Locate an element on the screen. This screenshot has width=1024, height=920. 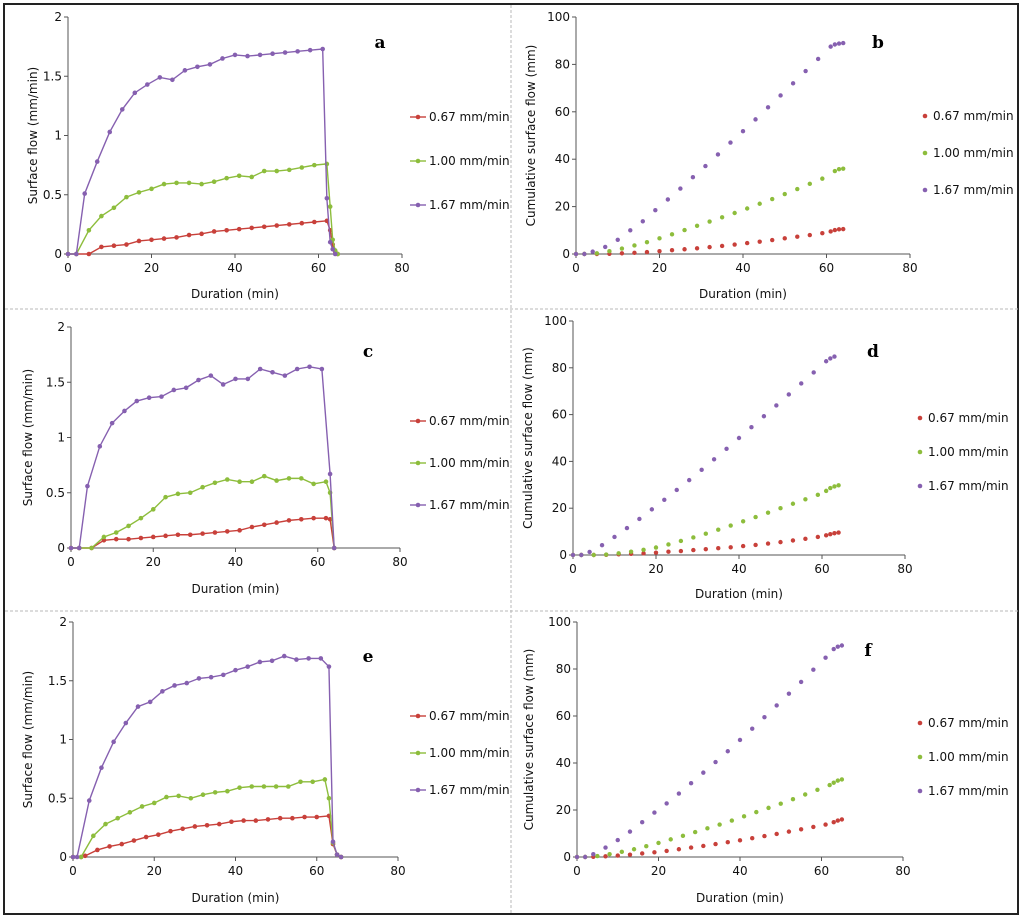
x-tick-label: 40 is located at coordinates (234, 268).